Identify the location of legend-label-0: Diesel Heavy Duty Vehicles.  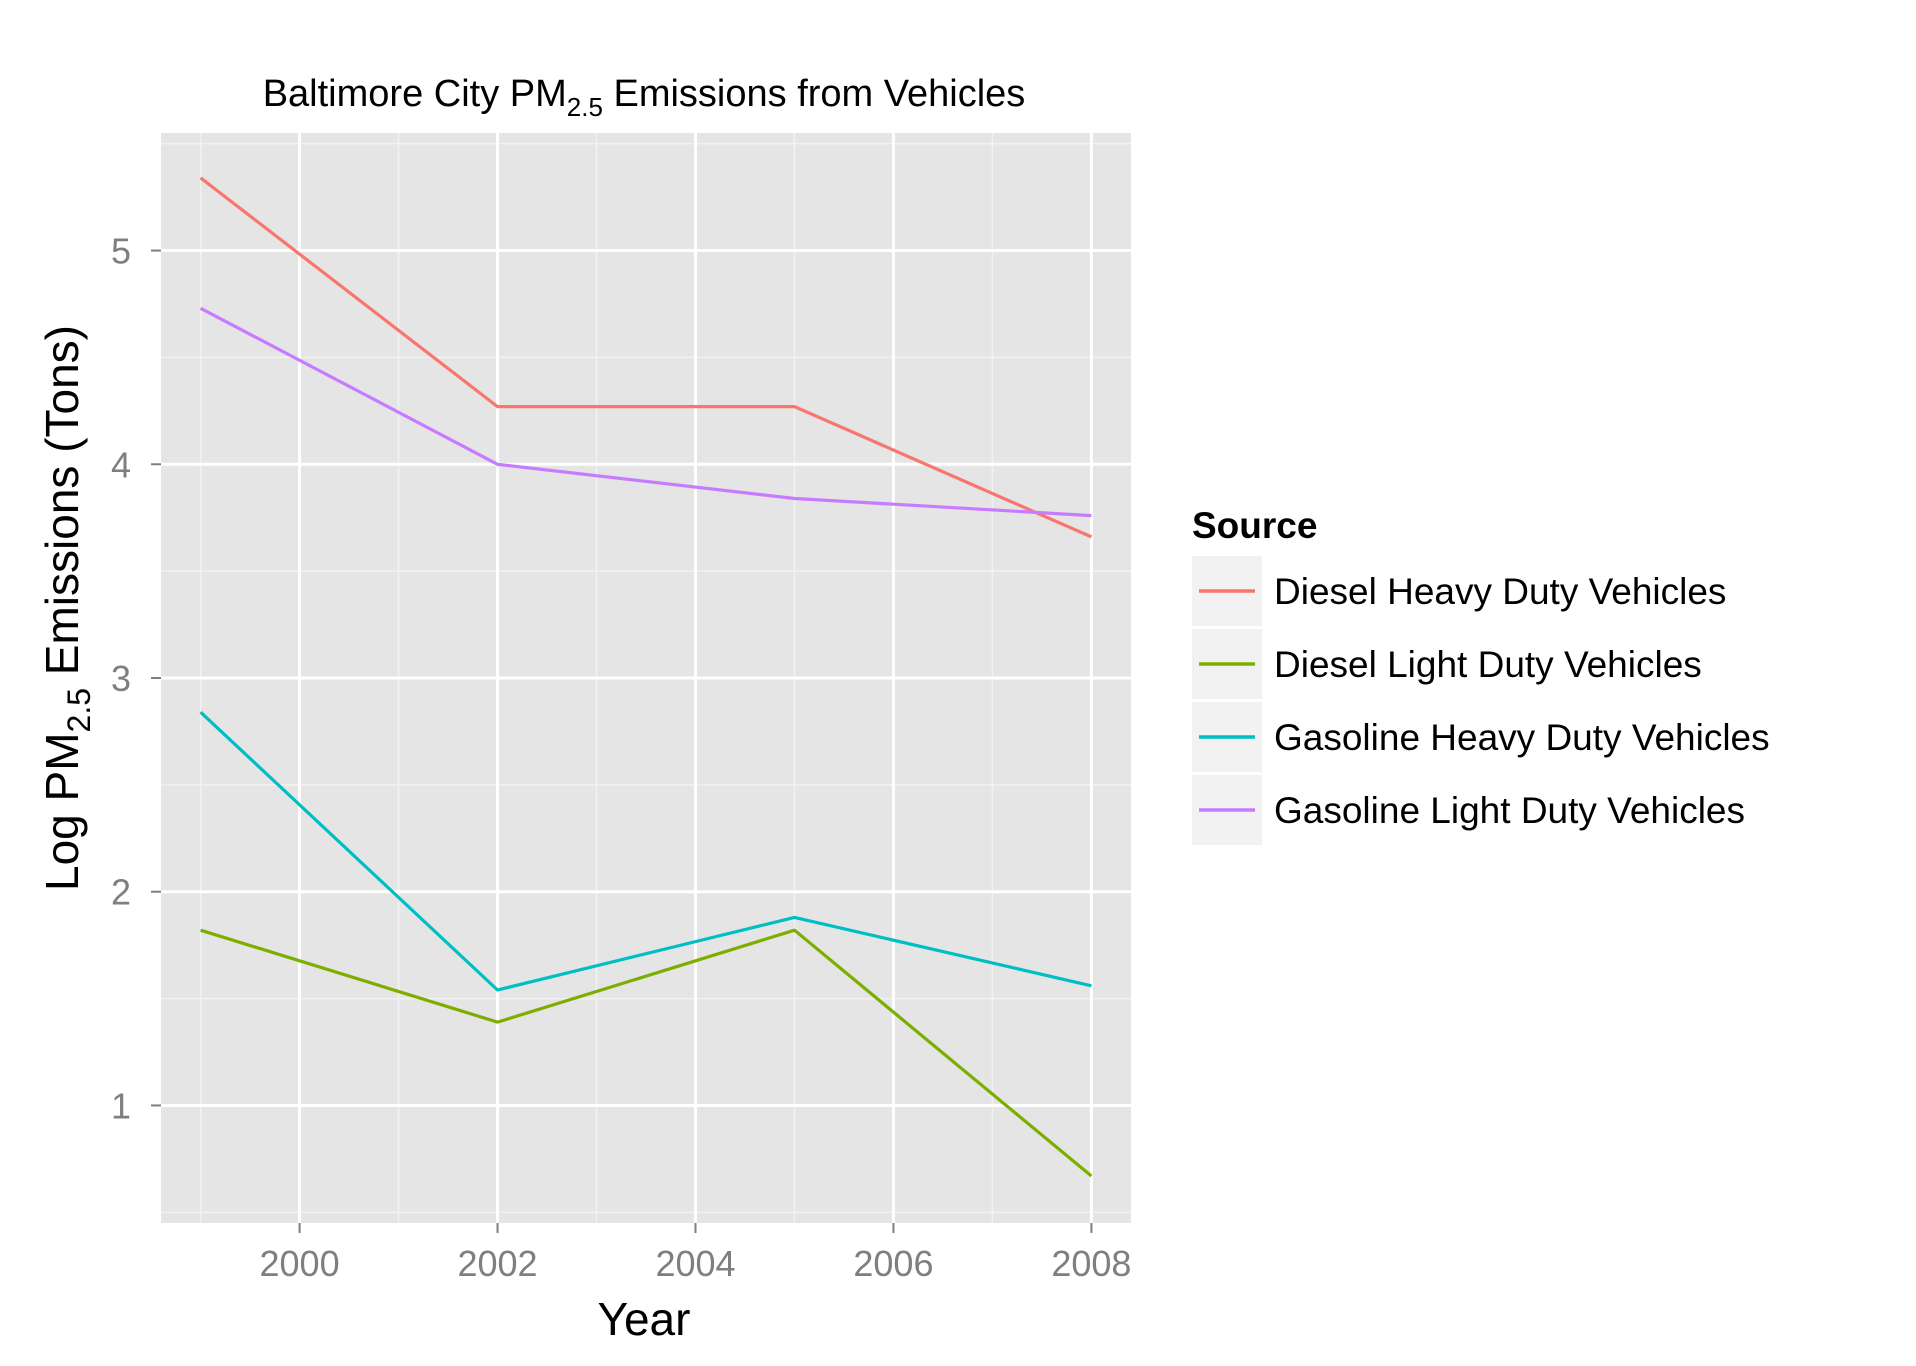
(1500, 591).